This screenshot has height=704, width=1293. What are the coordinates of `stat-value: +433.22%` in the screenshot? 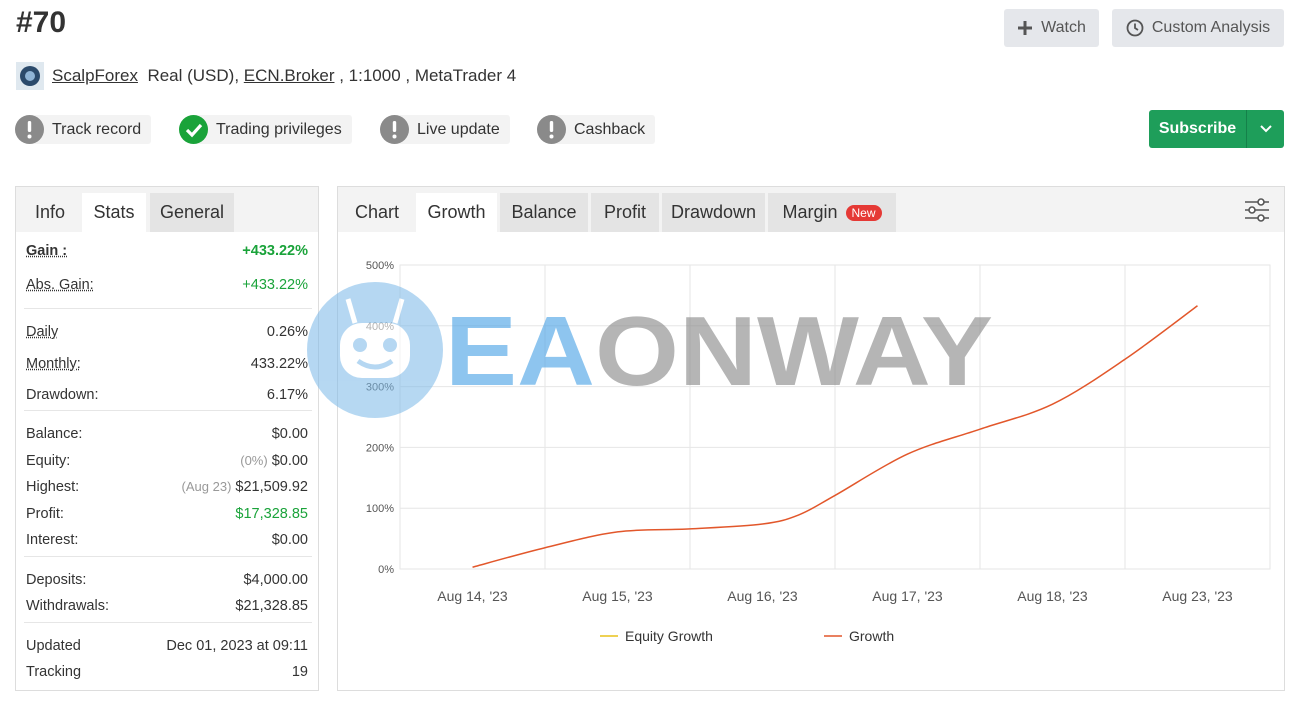 It's located at (275, 285).